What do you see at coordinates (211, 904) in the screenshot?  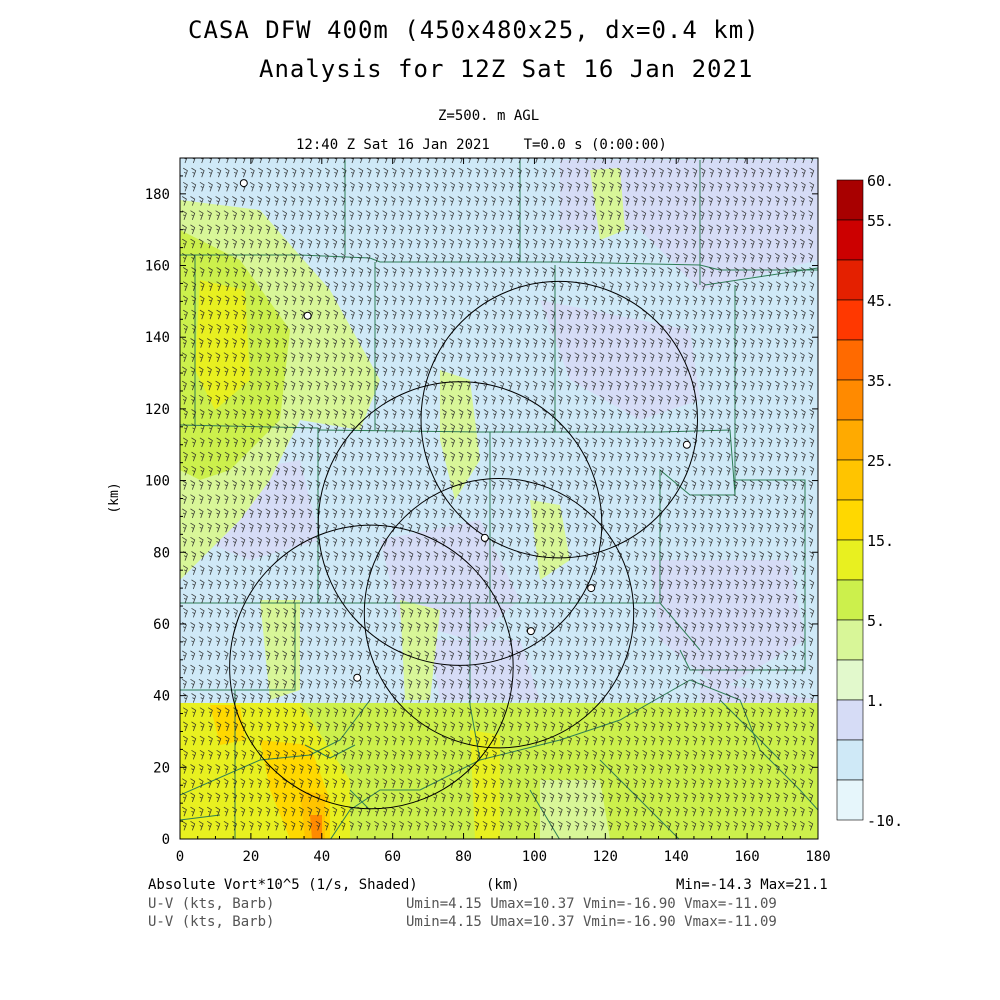 I see `barb-label-1: U-V (kts, Barb)` at bounding box center [211, 904].